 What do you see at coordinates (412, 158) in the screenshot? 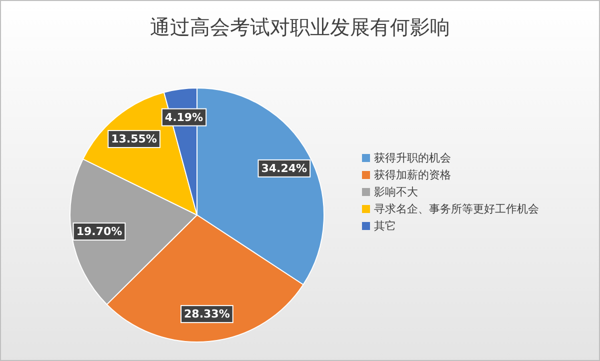
I see `slice-label: 获得升职的机会` at bounding box center [412, 158].